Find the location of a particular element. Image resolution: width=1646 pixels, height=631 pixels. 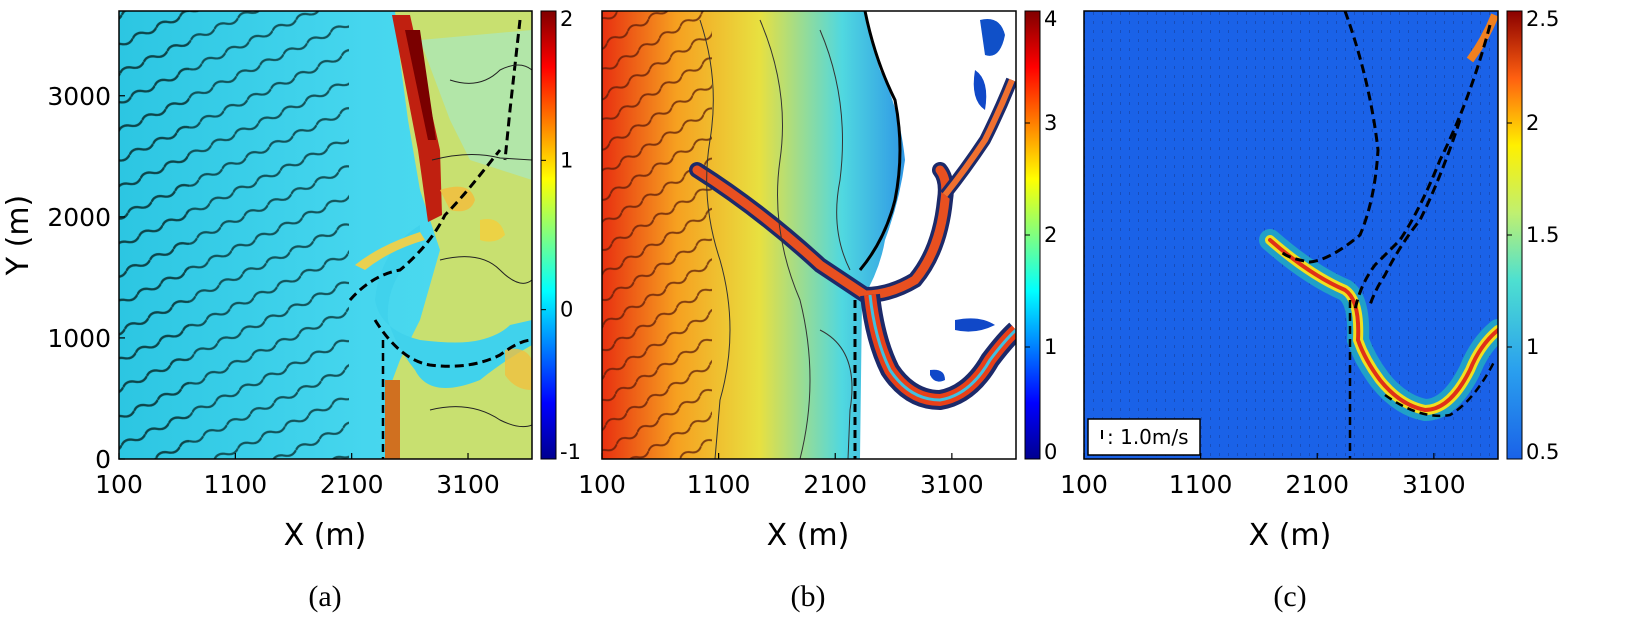

colorbar-tick-label: 3 is located at coordinates (1050, 123).